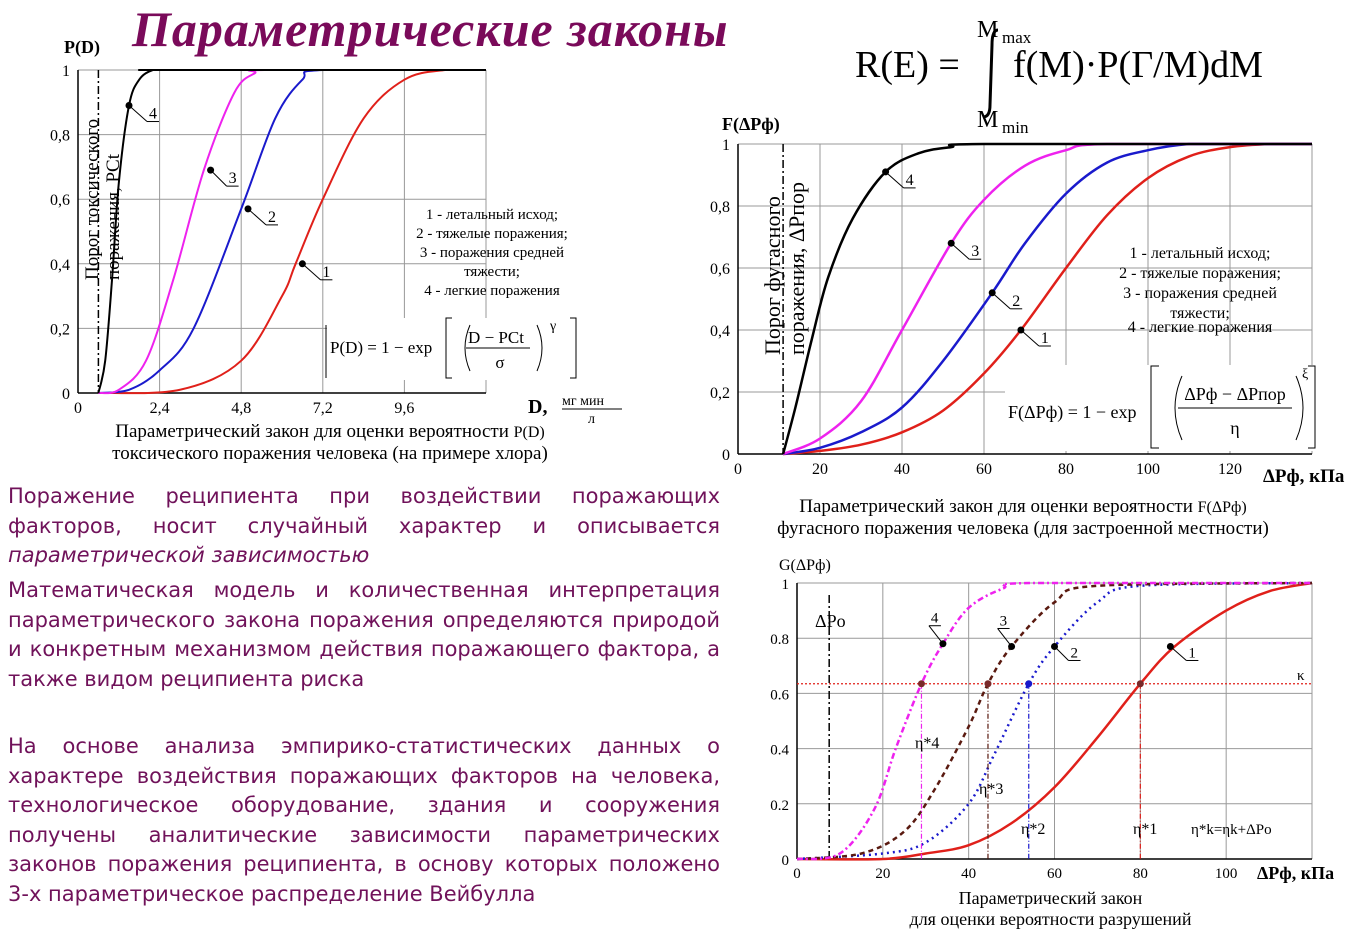 This screenshot has width=1346, height=946. What do you see at coordinates (990, 73) in the screenshot?
I see `integral-sign` at bounding box center [990, 73].